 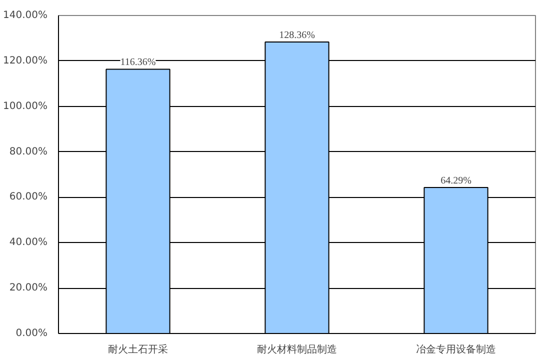 What do you see at coordinates (138, 62) in the screenshot?
I see `data-label: 116.36%` at bounding box center [138, 62].